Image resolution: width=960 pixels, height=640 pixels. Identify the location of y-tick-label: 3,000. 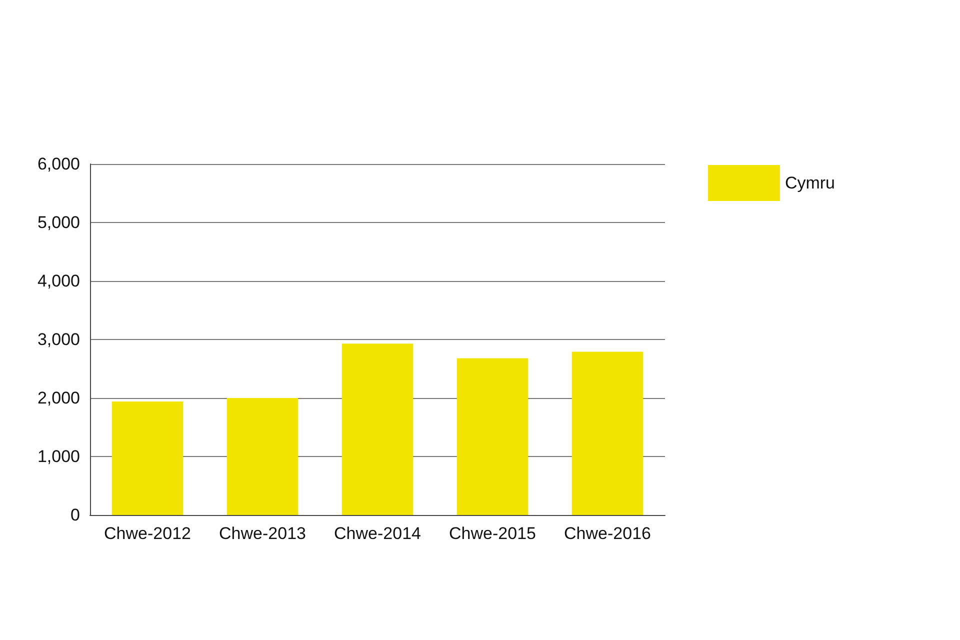
(58, 339).